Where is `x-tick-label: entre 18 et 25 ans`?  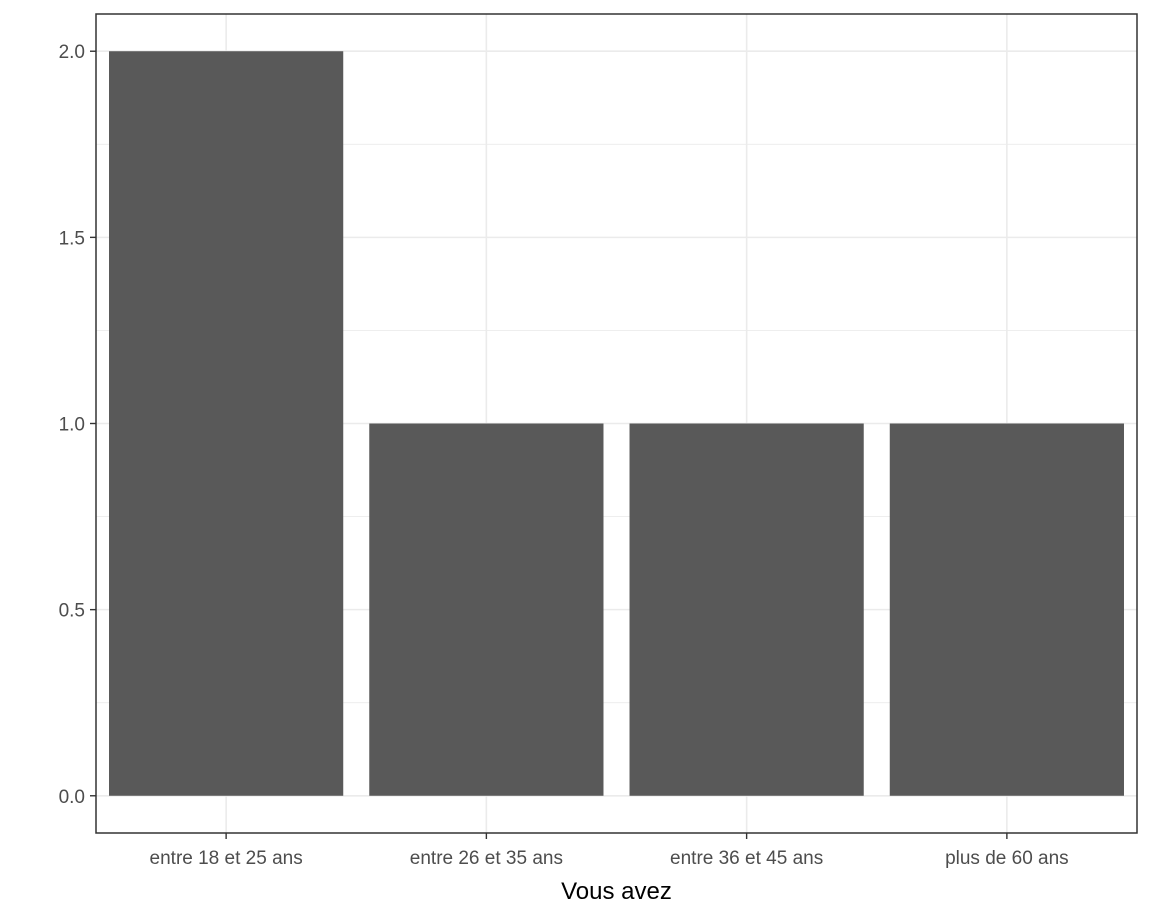 x-tick-label: entre 18 et 25 ans is located at coordinates (226, 858).